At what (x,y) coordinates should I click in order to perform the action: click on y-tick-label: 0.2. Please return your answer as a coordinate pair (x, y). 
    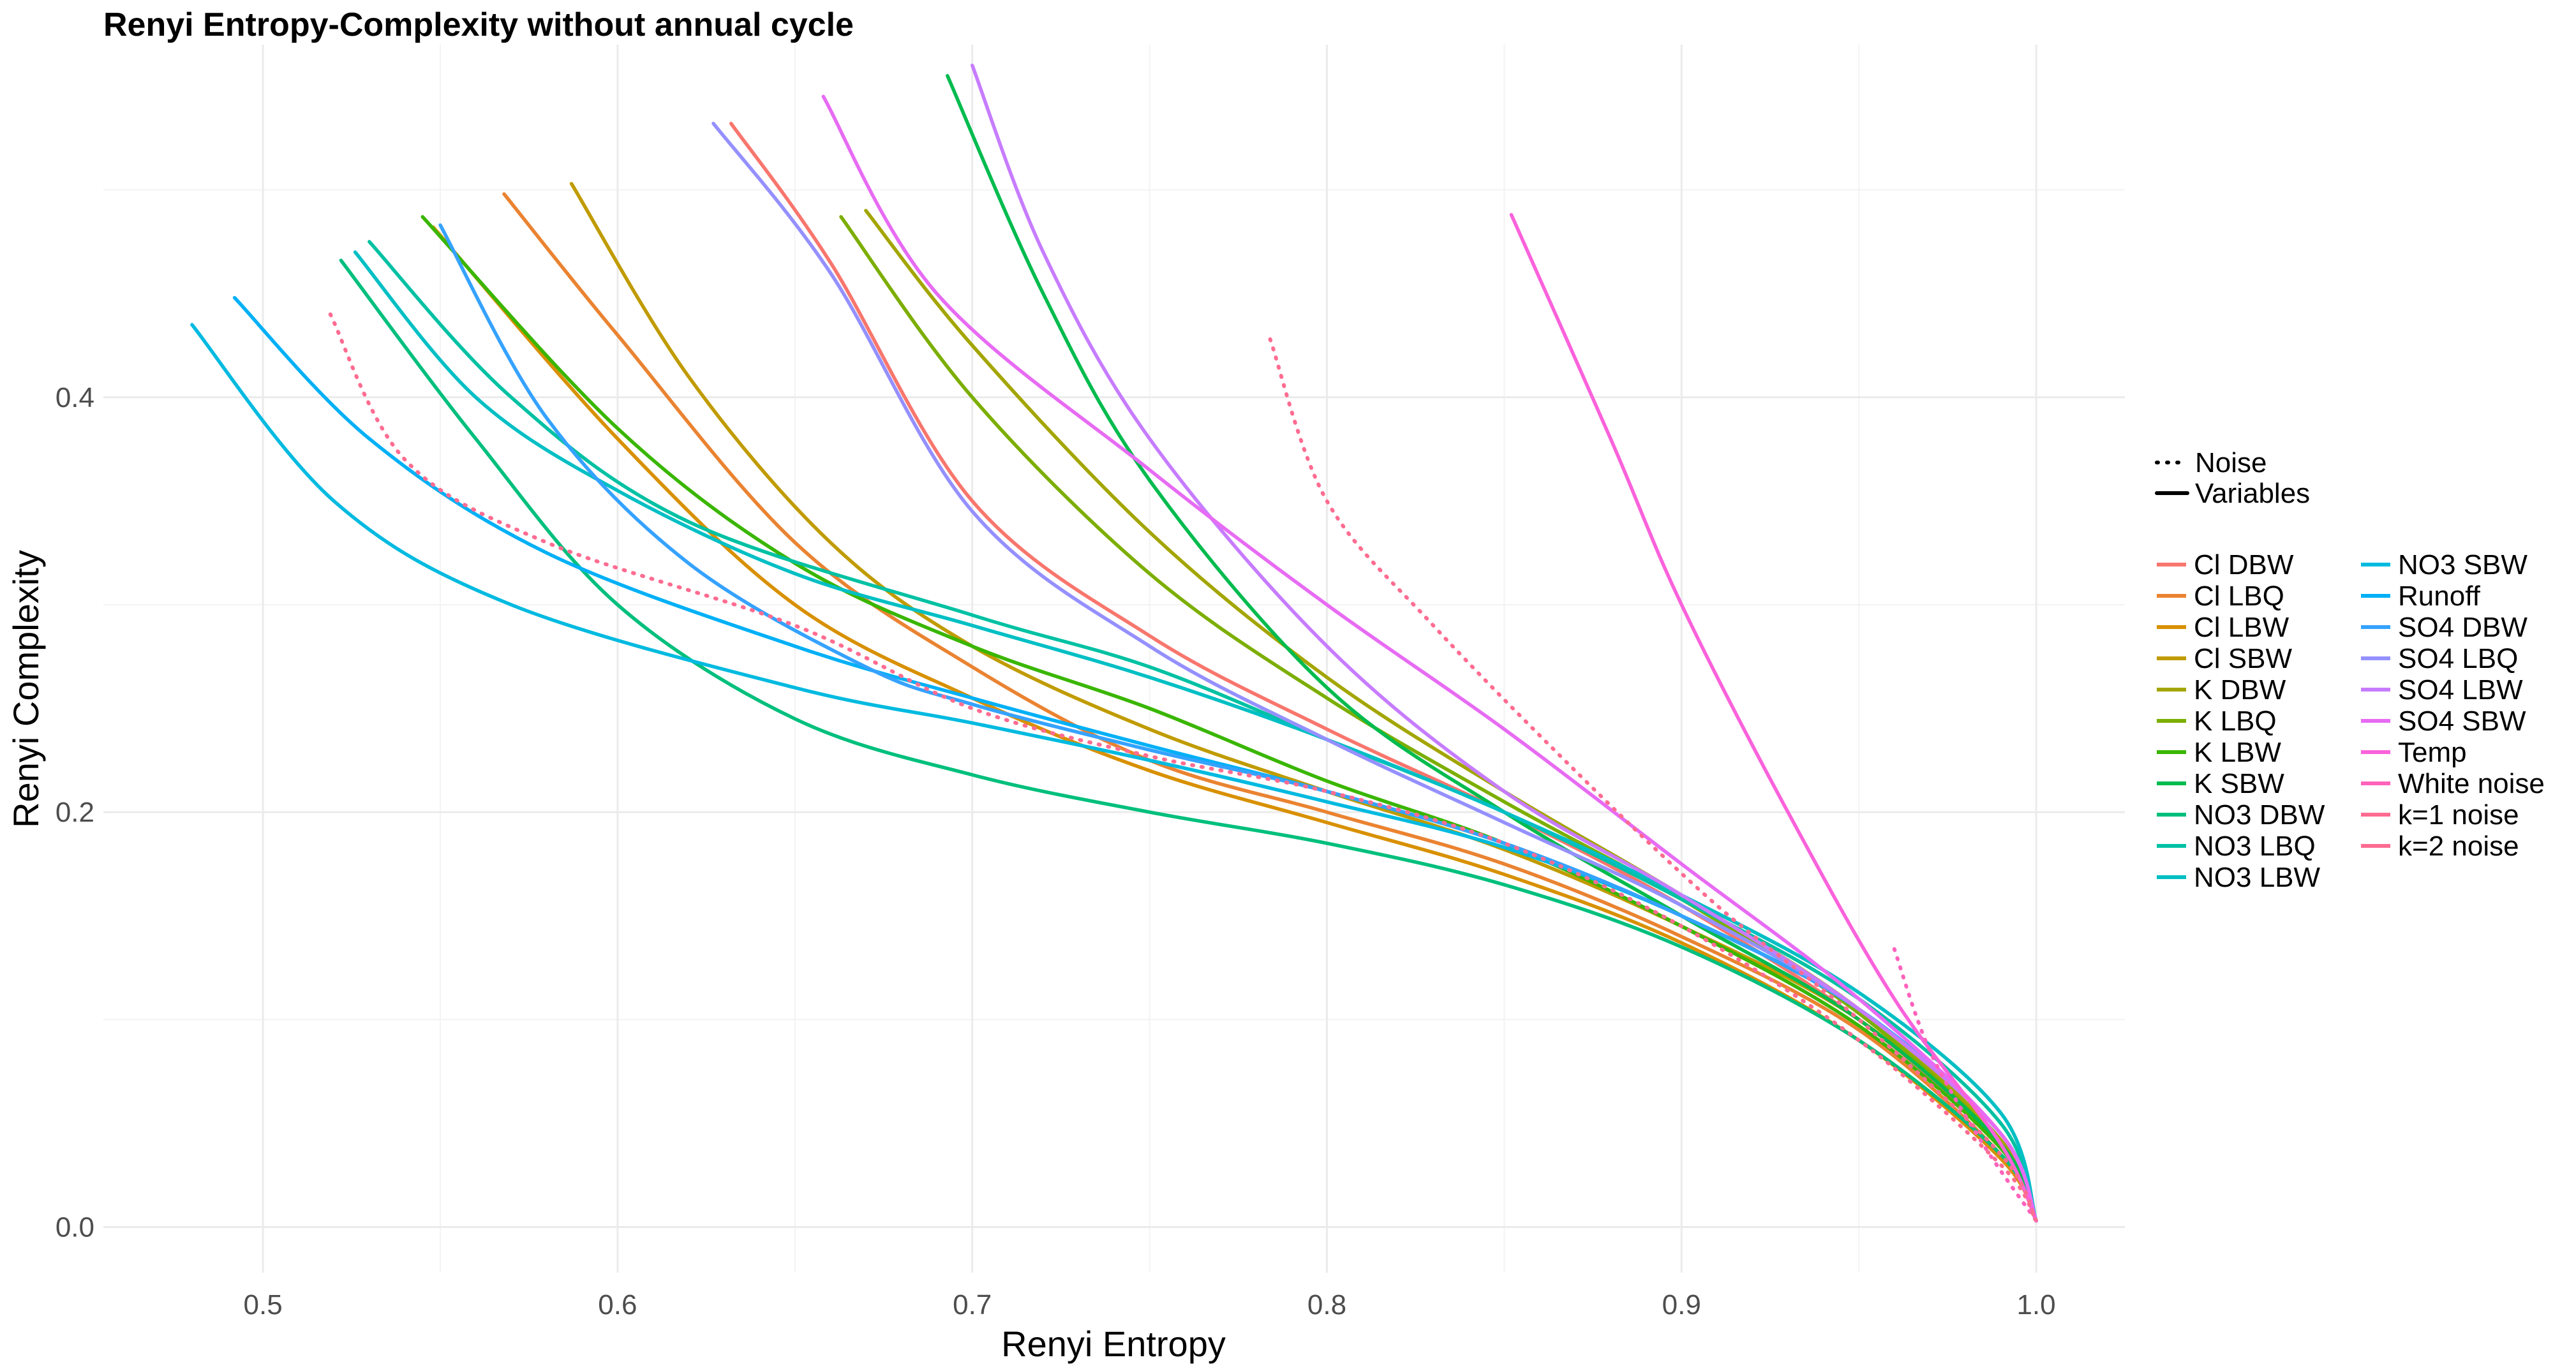
    Looking at the image, I should click on (75, 812).